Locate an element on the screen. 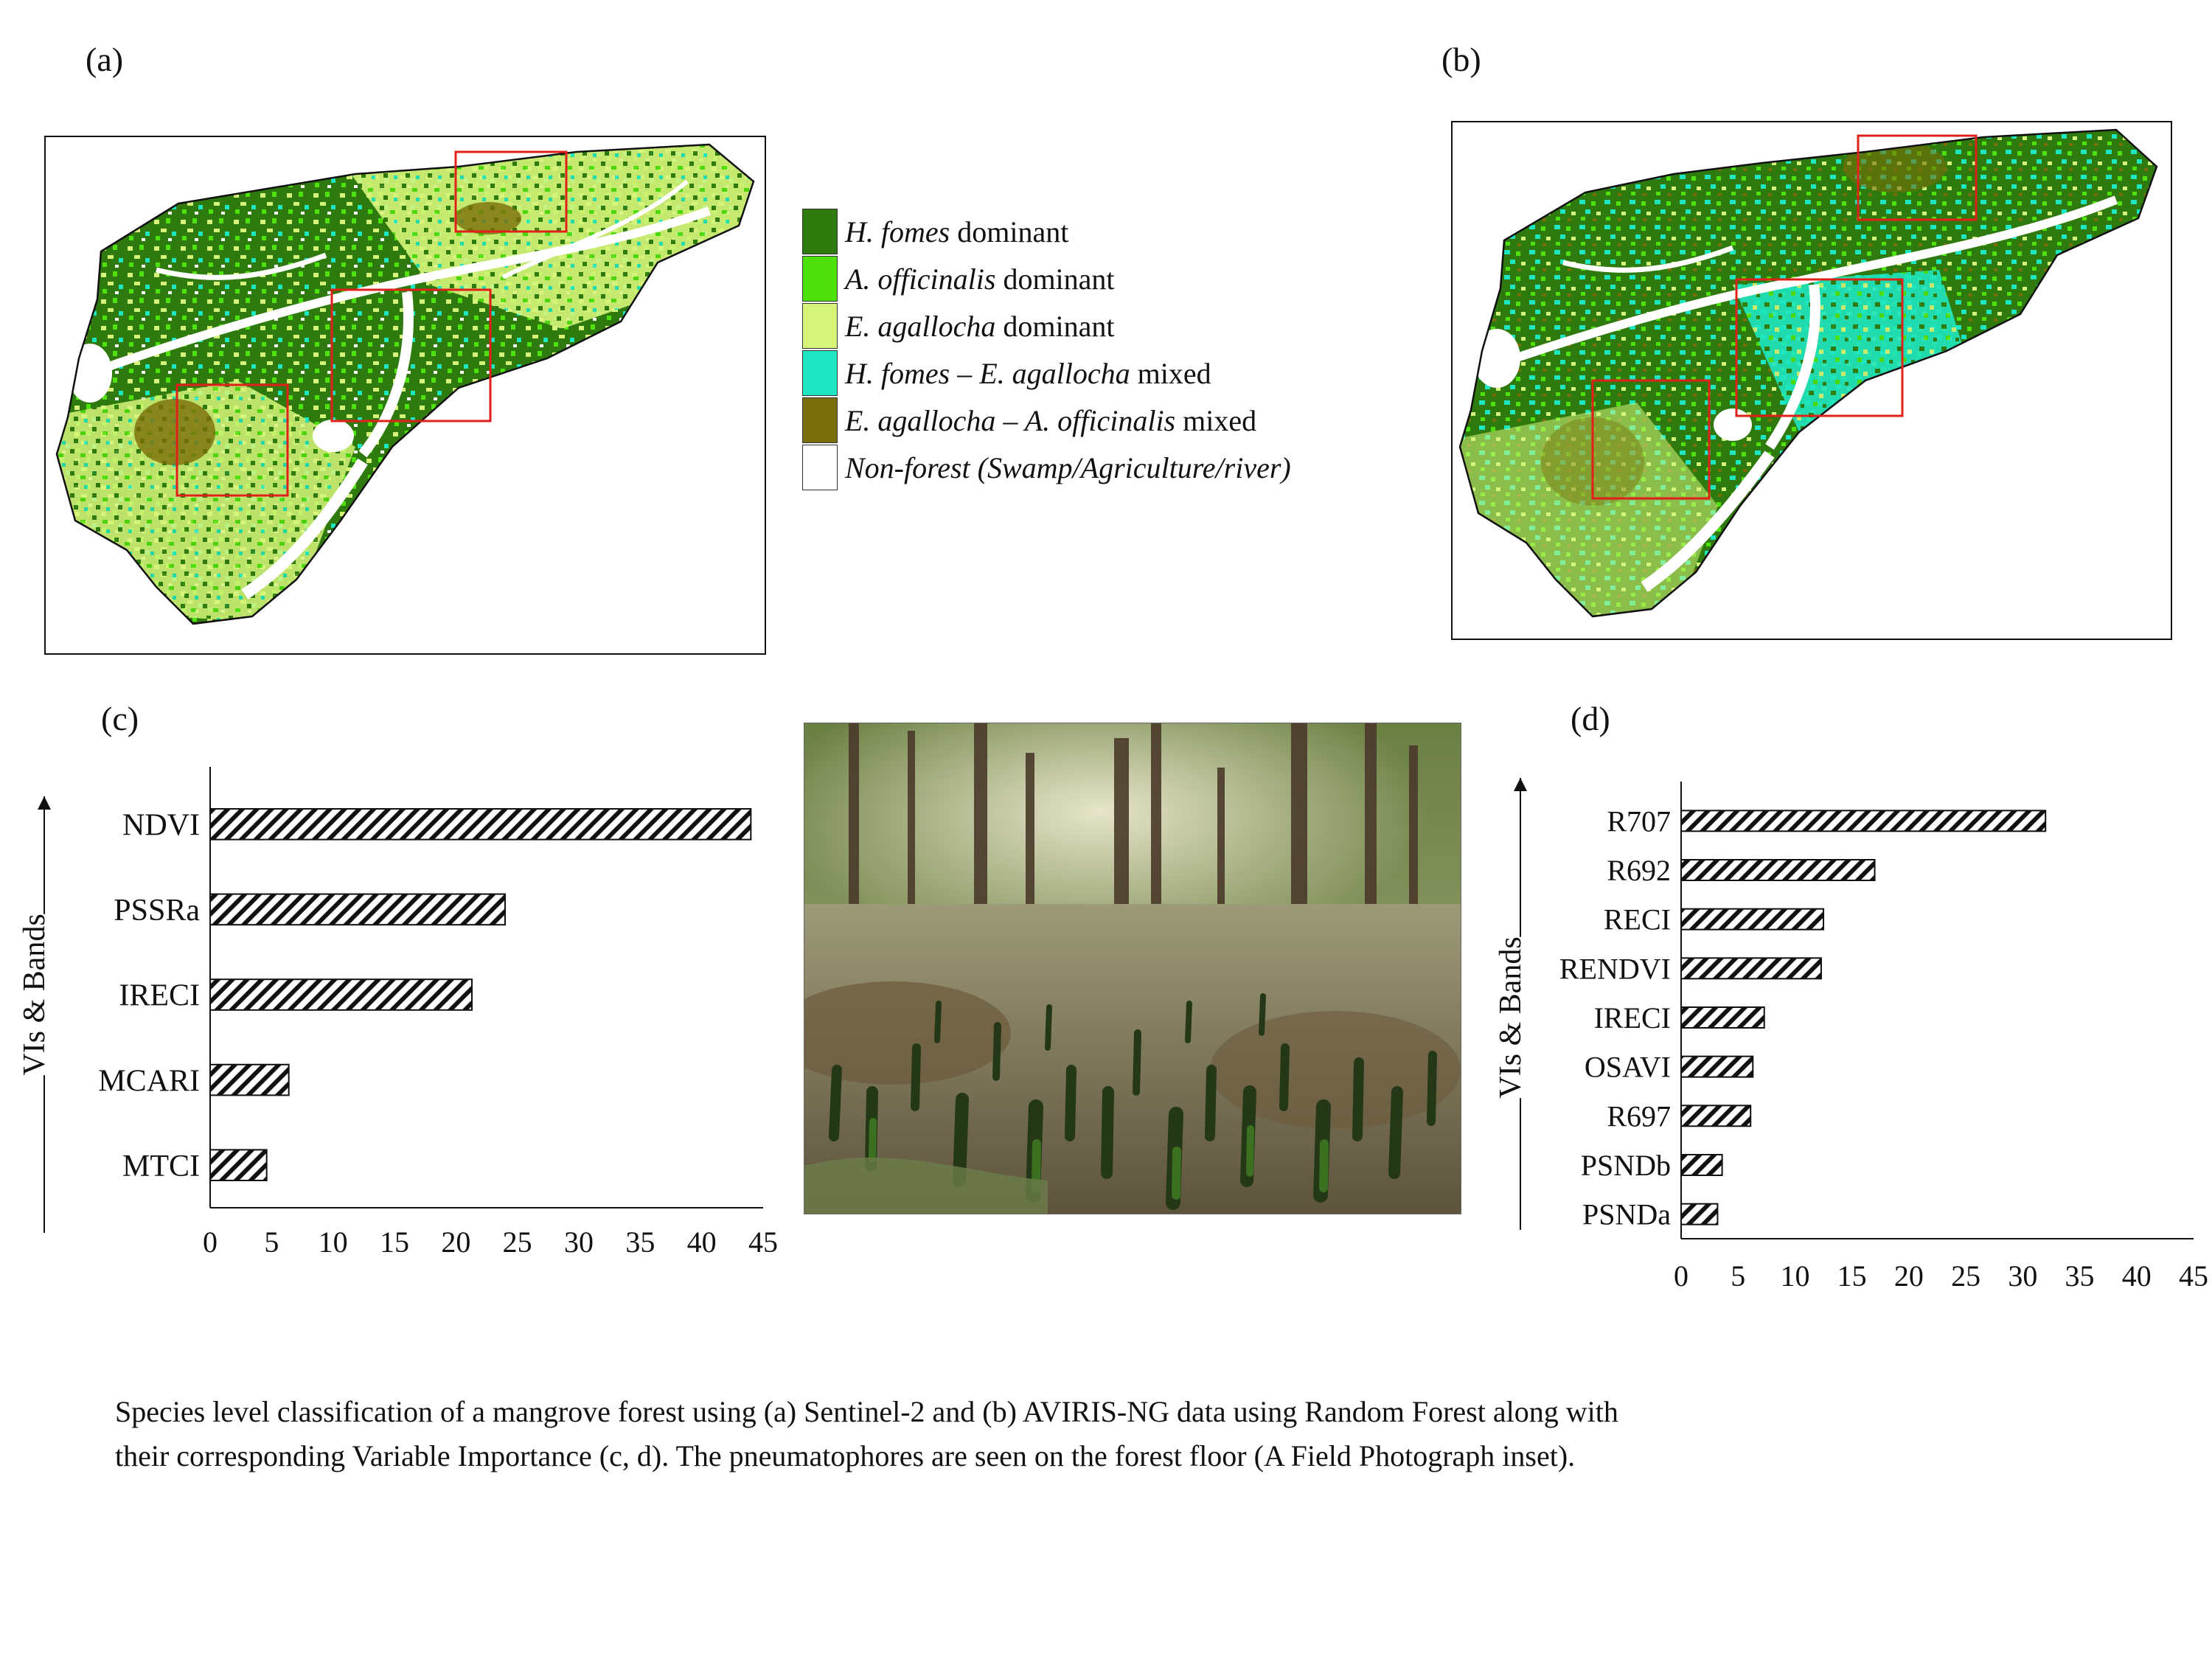 Image resolution: width=2212 pixels, height=1659 pixels. panel-label-d: (d) is located at coordinates (1590, 718).